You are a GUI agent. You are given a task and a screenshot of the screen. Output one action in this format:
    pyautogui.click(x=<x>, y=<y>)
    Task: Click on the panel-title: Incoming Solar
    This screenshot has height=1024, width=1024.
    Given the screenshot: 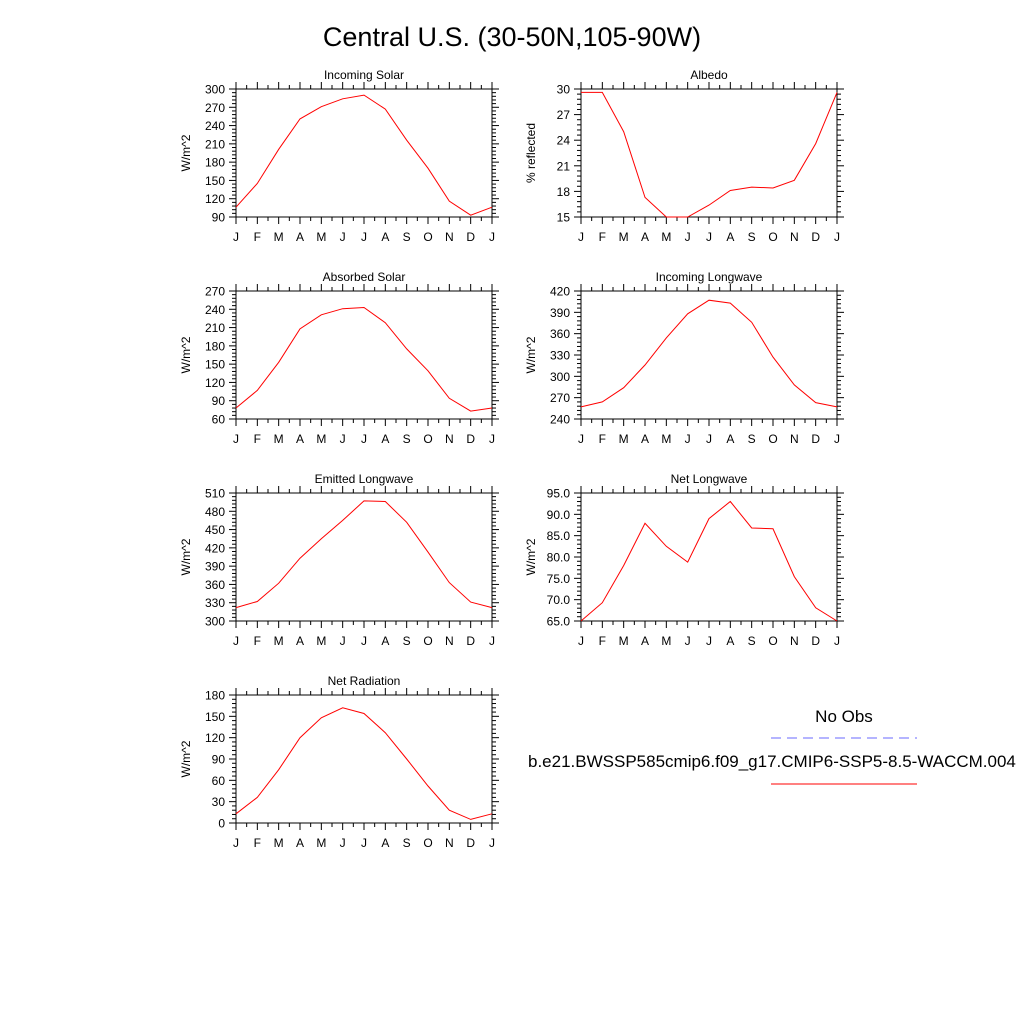 What is the action you would take?
    pyautogui.click(x=364, y=75)
    